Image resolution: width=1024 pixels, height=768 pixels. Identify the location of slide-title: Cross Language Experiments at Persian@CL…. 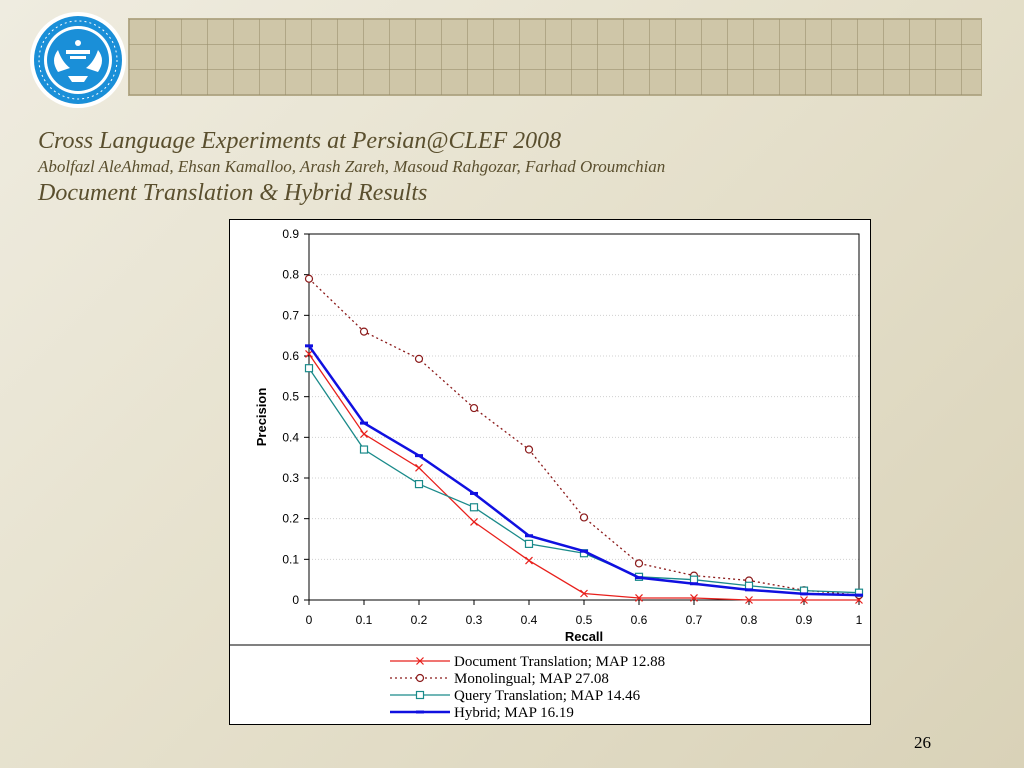
(300, 141).